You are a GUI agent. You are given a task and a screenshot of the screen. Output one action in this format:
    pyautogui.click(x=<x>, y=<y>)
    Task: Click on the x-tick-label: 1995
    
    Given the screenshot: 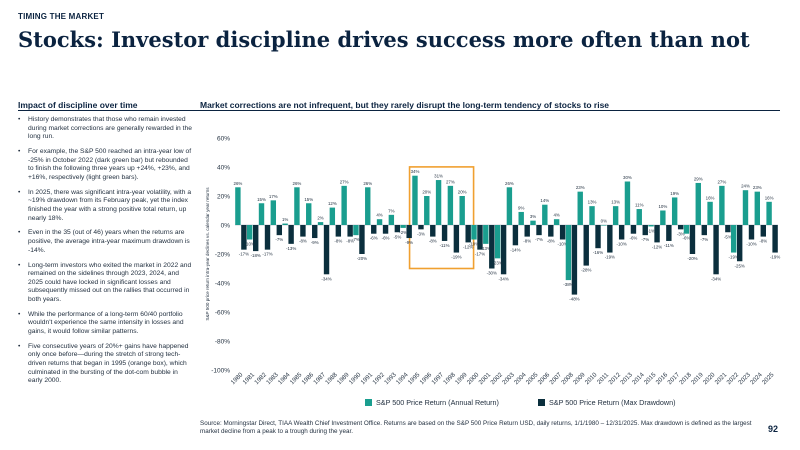 What is the action you would take?
    pyautogui.click(x=414, y=378)
    